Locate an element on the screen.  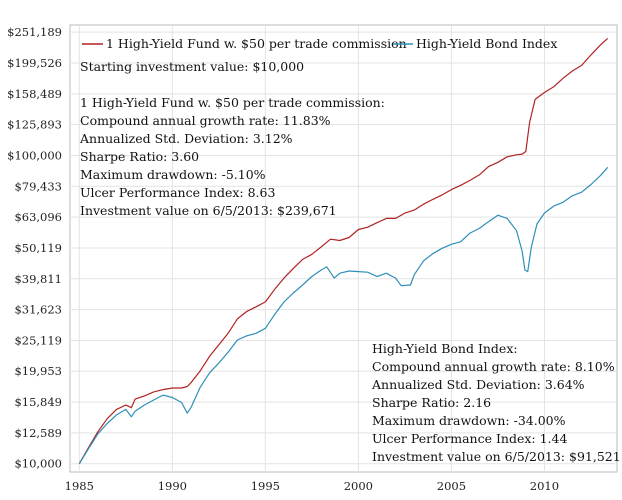
legend-label-index: High-Yield Bond Index is located at coordinates (486, 43).